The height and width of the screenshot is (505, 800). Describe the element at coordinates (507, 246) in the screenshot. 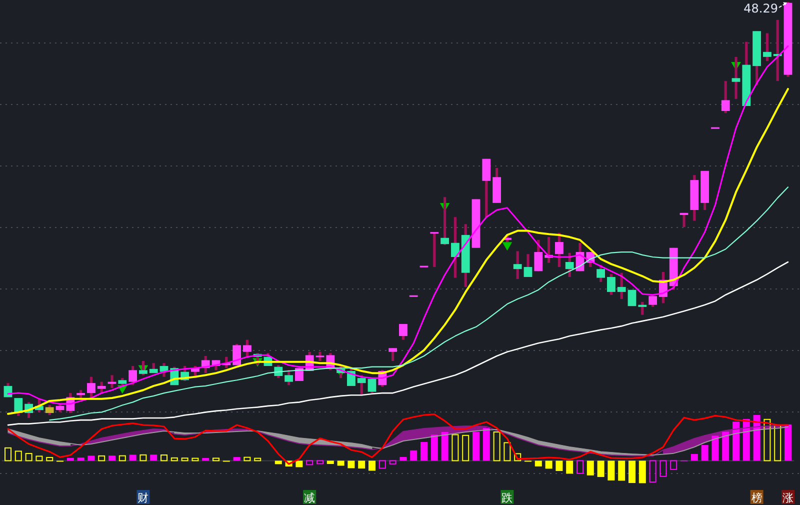

I see `point` at that location.